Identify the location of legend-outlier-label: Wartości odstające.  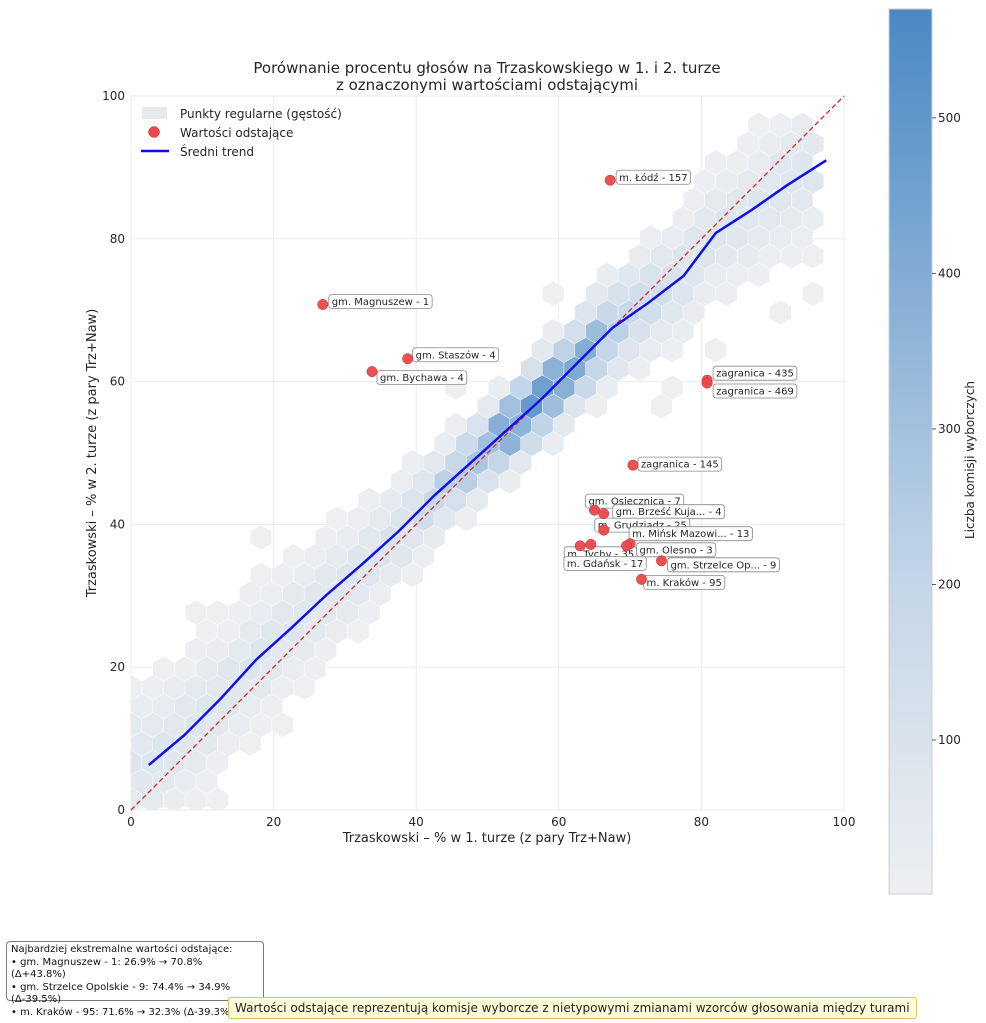
(236, 133).